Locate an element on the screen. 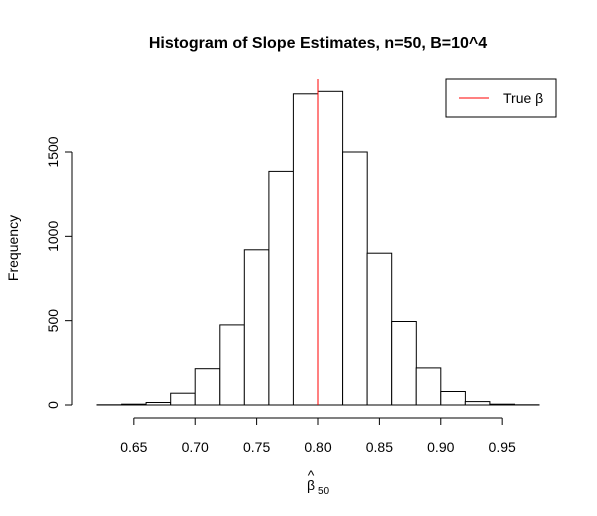 The image size is (597, 516). x-tick-label: 0.90 is located at coordinates (440, 447).